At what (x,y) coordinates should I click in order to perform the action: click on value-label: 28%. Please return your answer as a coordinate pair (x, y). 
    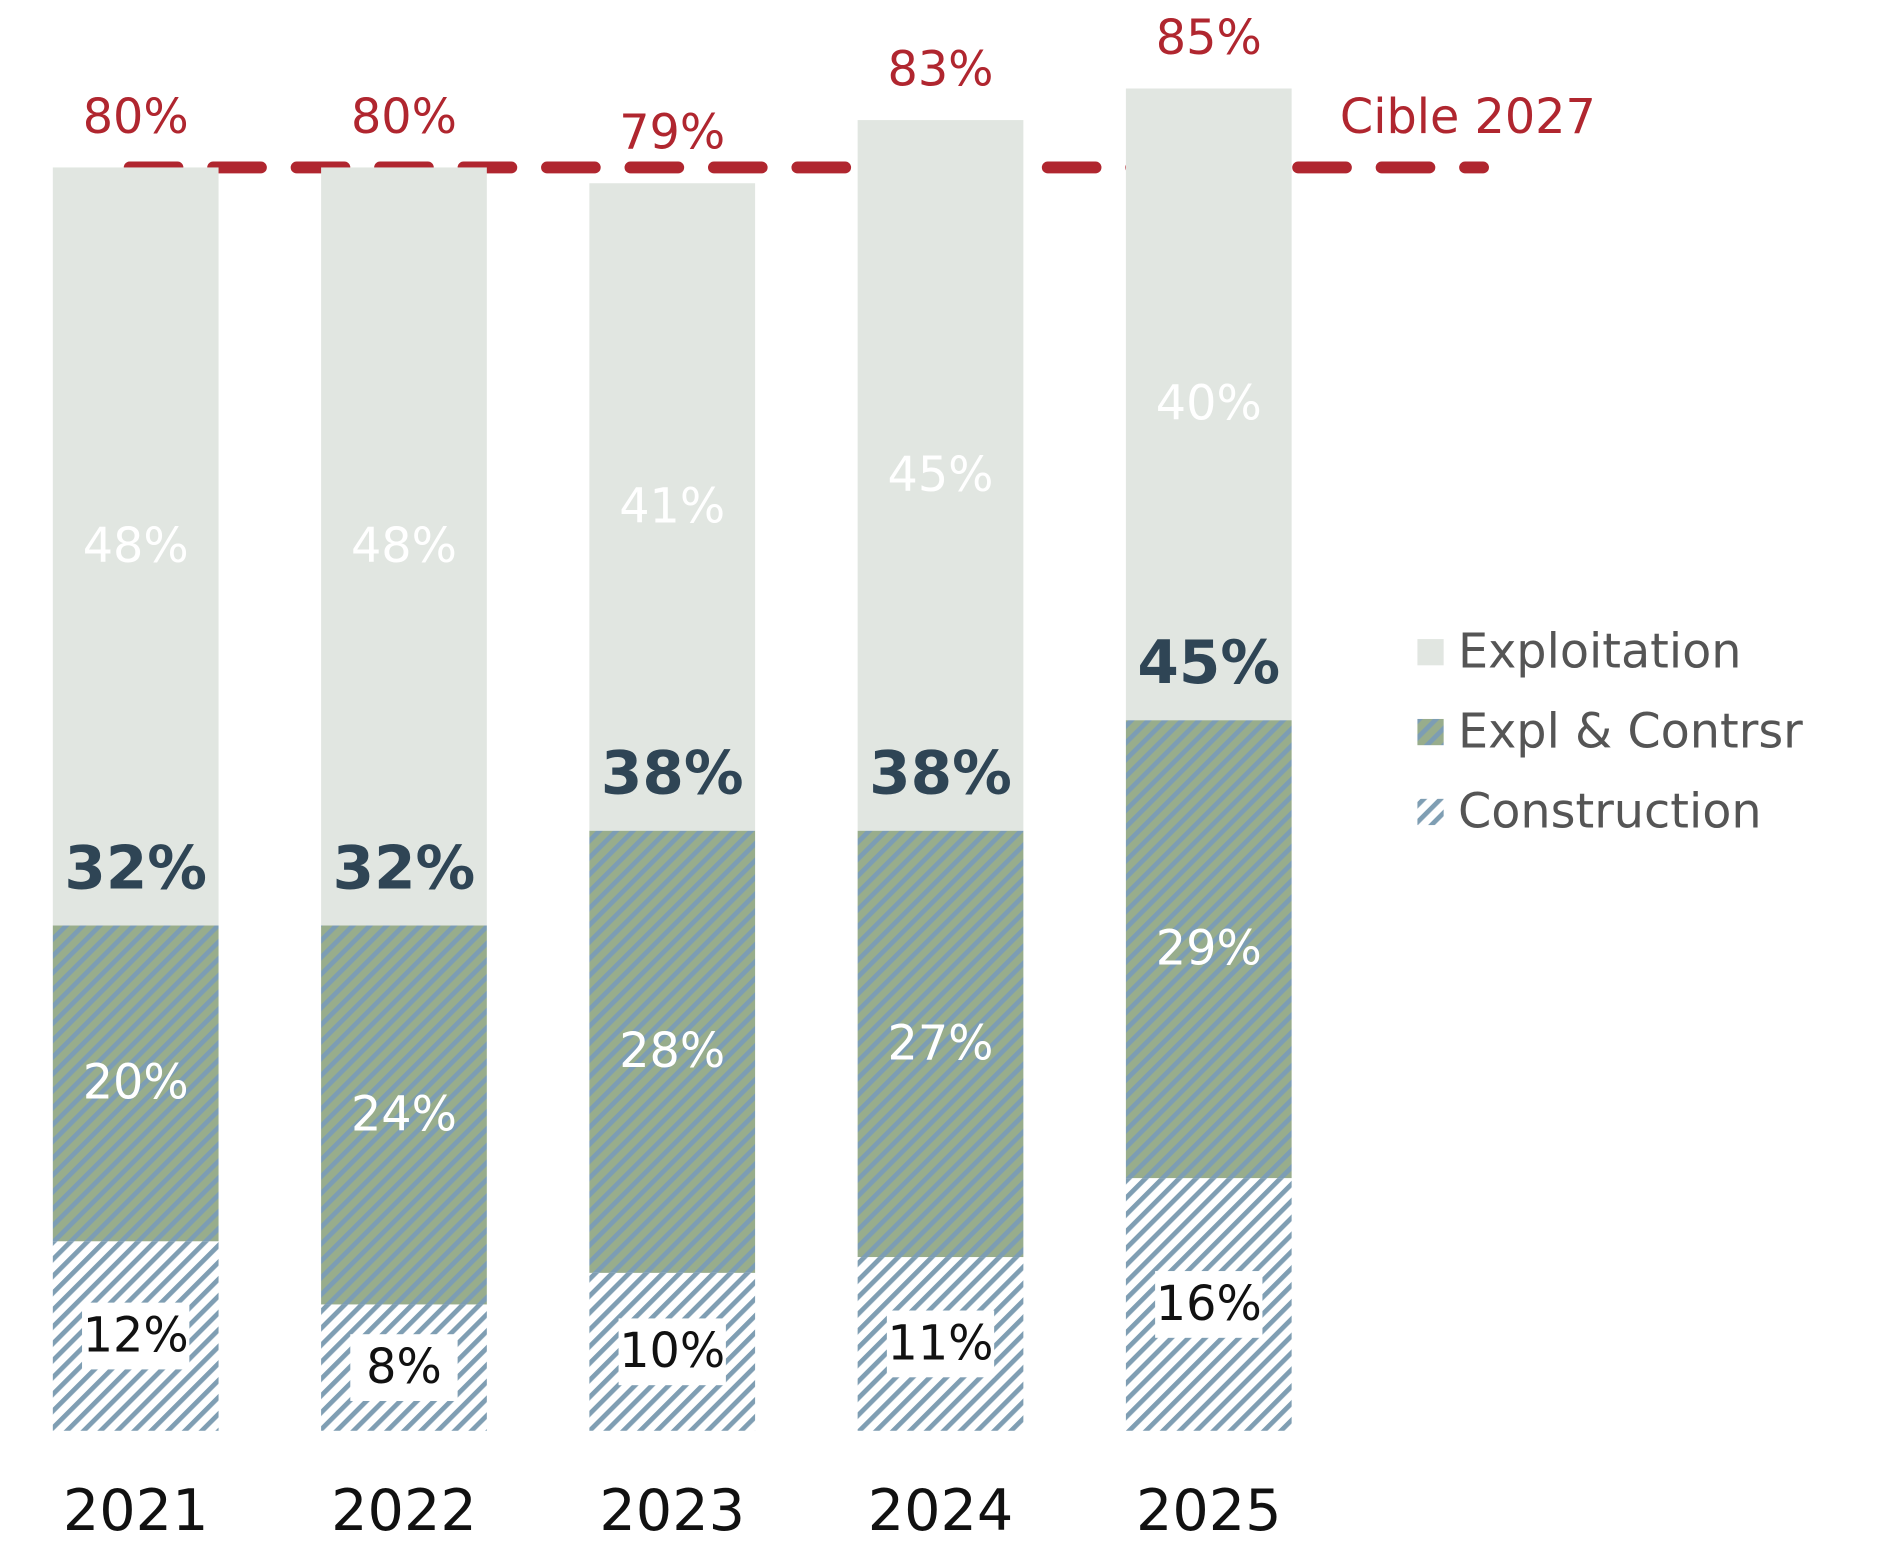
    Looking at the image, I should click on (672, 1051).